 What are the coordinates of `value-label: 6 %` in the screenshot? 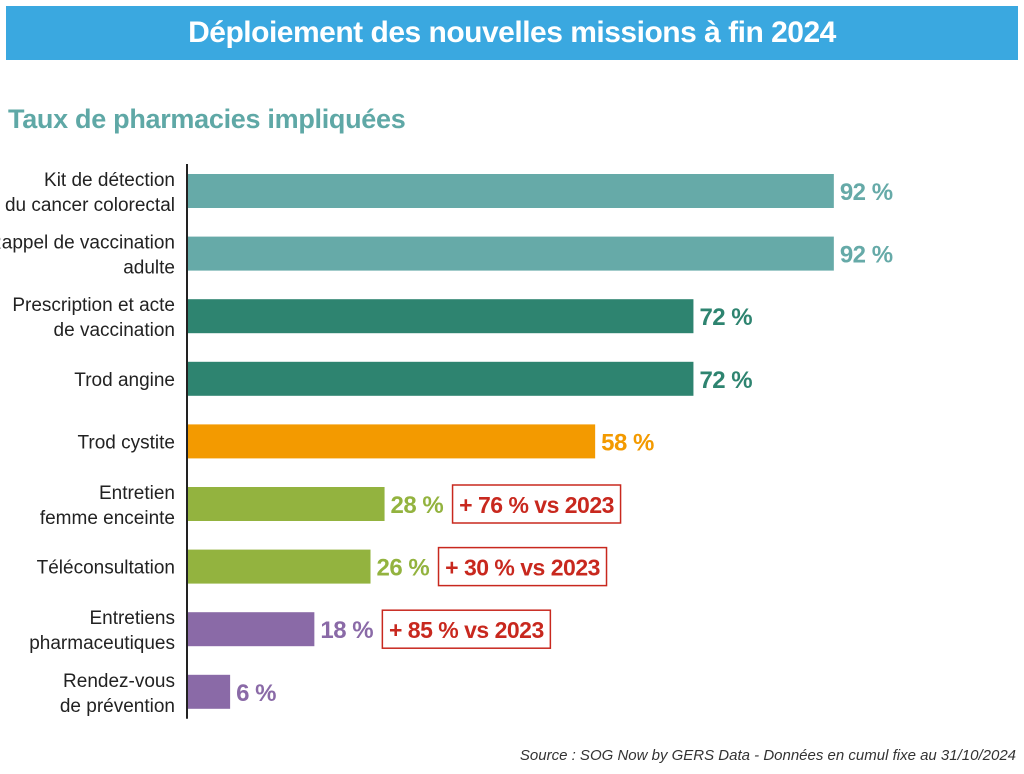 It's located at (256, 693).